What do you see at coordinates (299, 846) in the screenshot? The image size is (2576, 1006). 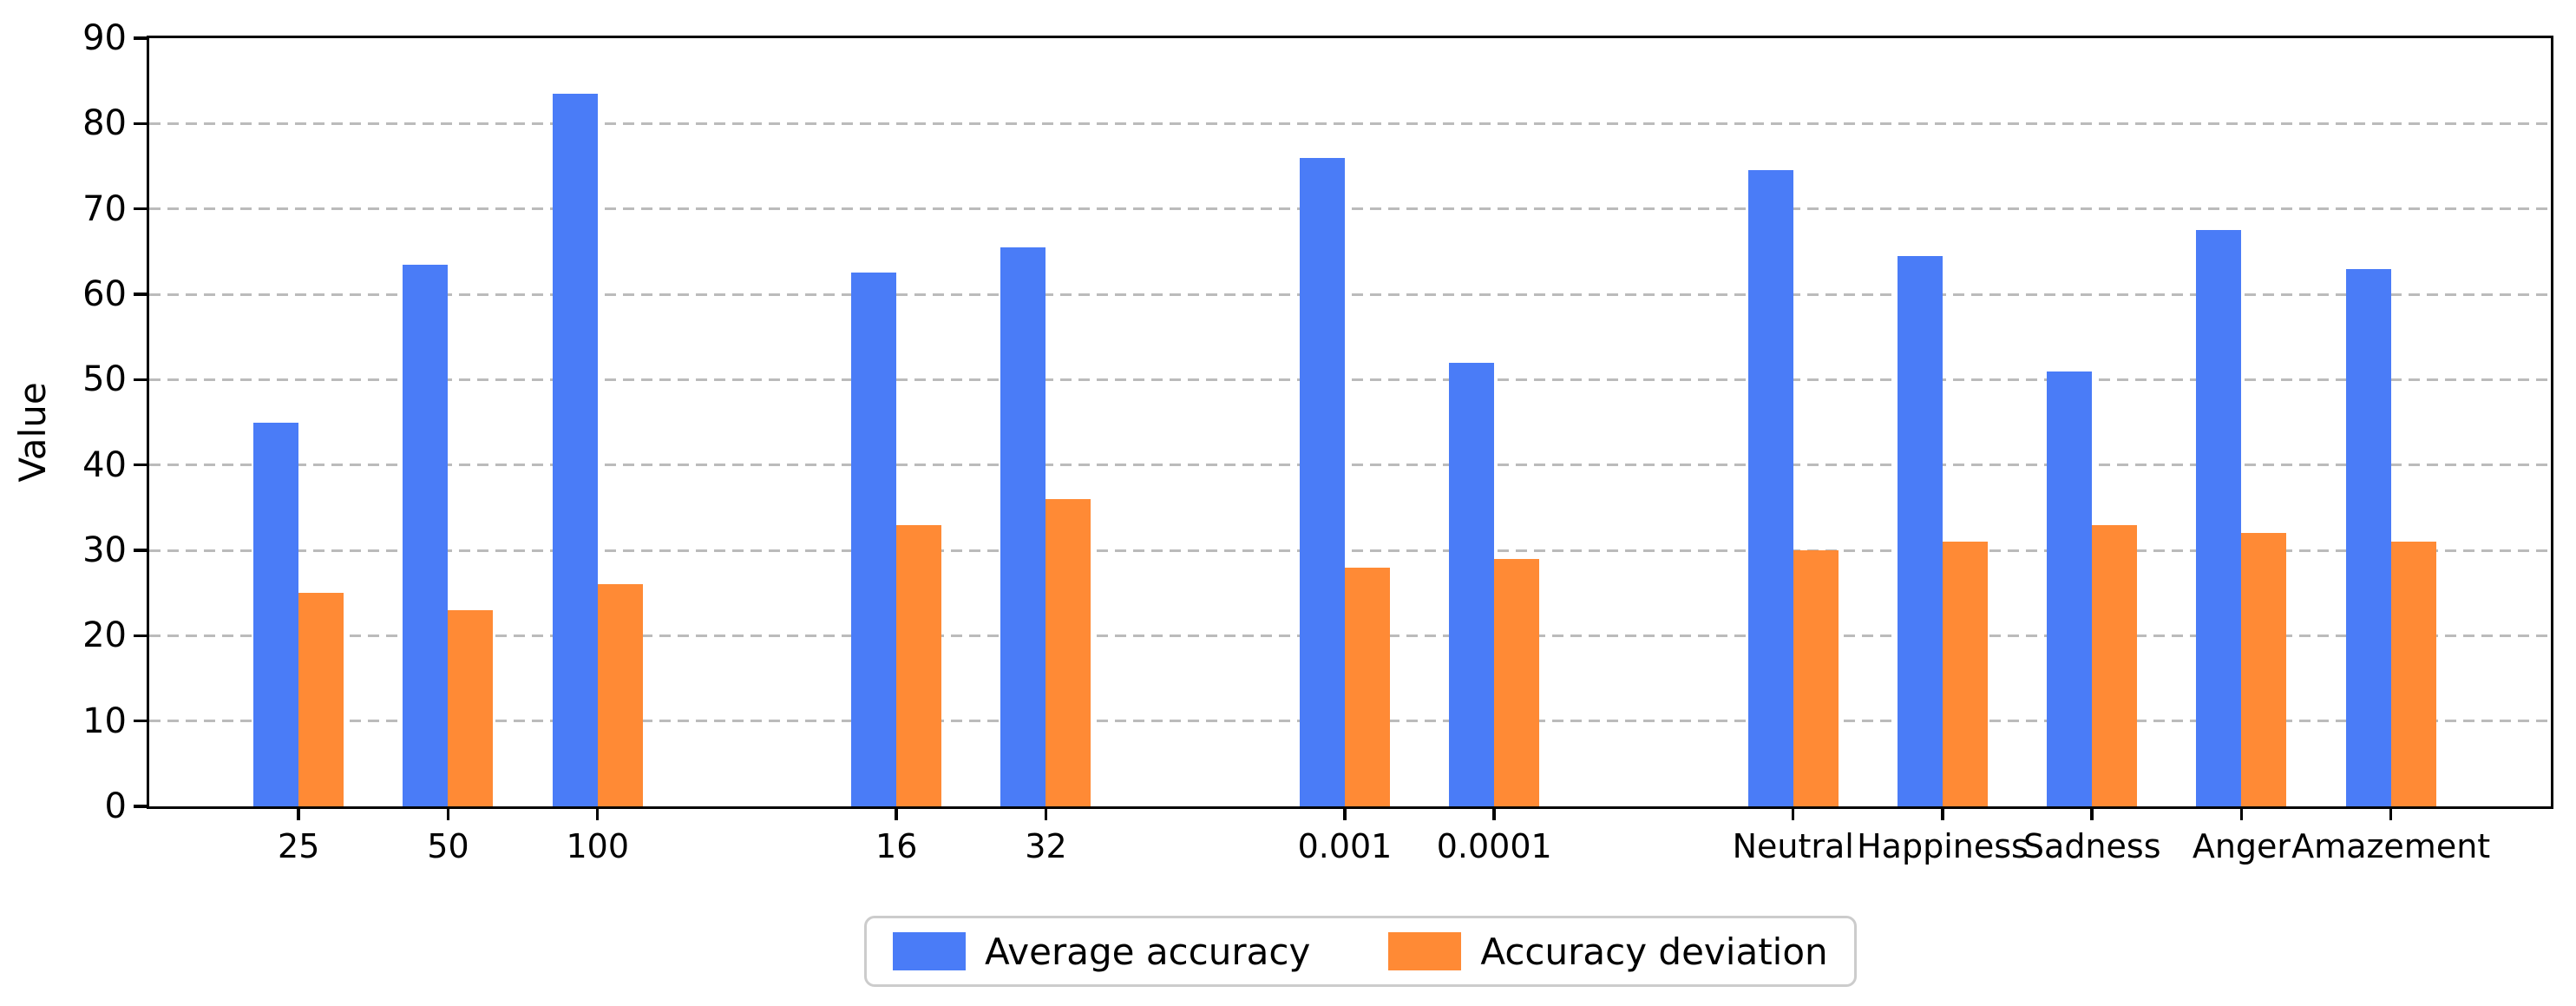 I see `x-tick-label-25: 25` at bounding box center [299, 846].